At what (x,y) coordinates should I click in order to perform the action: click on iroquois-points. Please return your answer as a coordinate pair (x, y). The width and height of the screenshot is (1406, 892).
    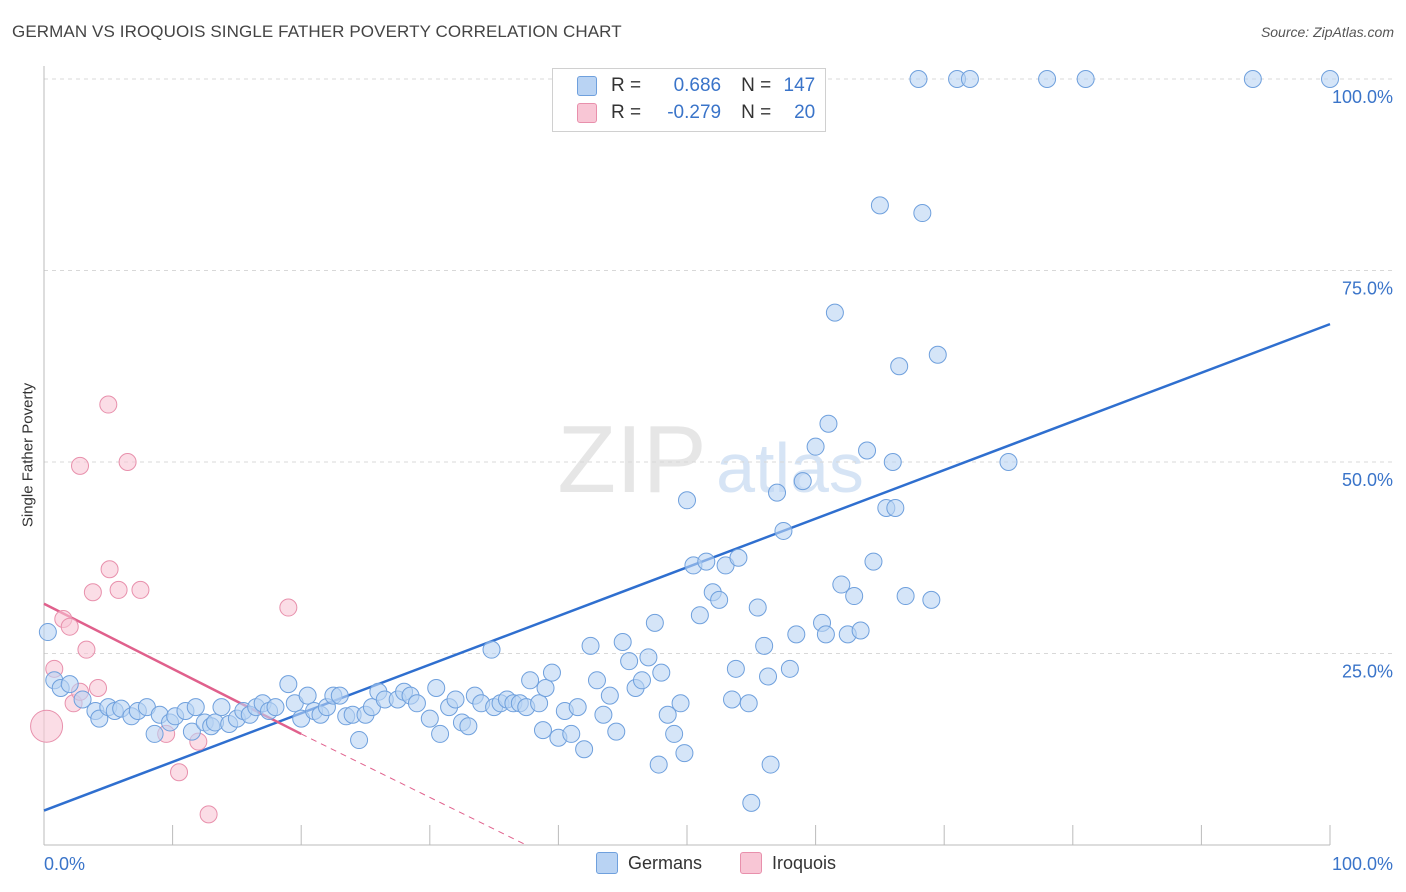
    Looking at the image, I should click on (164, 609).